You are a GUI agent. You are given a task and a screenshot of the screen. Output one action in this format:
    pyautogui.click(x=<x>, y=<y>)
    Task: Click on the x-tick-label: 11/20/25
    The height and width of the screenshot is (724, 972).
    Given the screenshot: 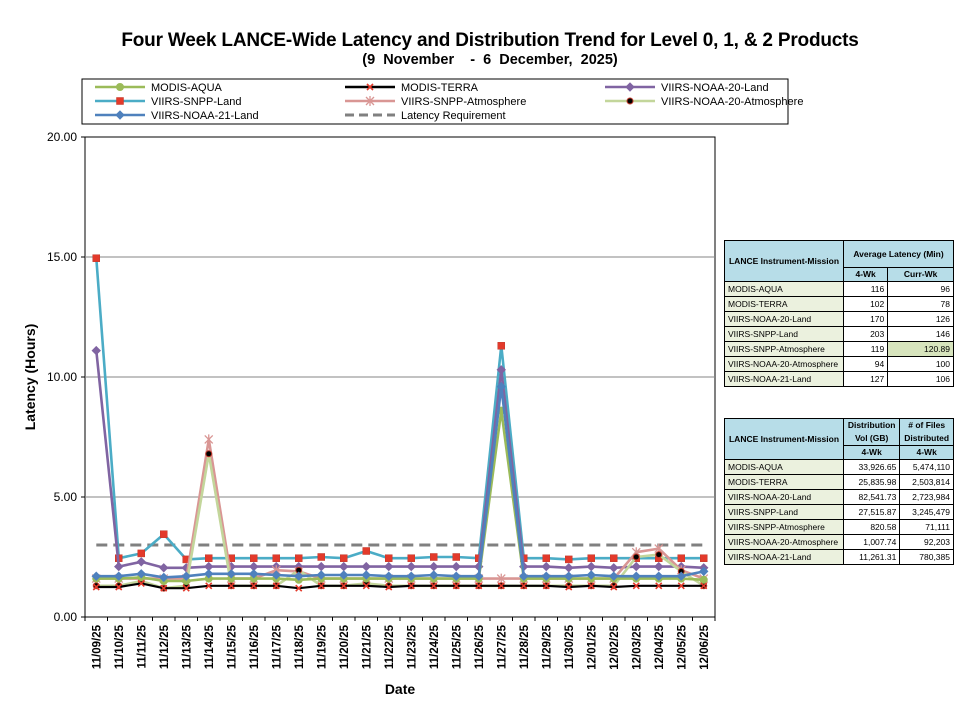 What is the action you would take?
    pyautogui.click(x=345, y=646)
    